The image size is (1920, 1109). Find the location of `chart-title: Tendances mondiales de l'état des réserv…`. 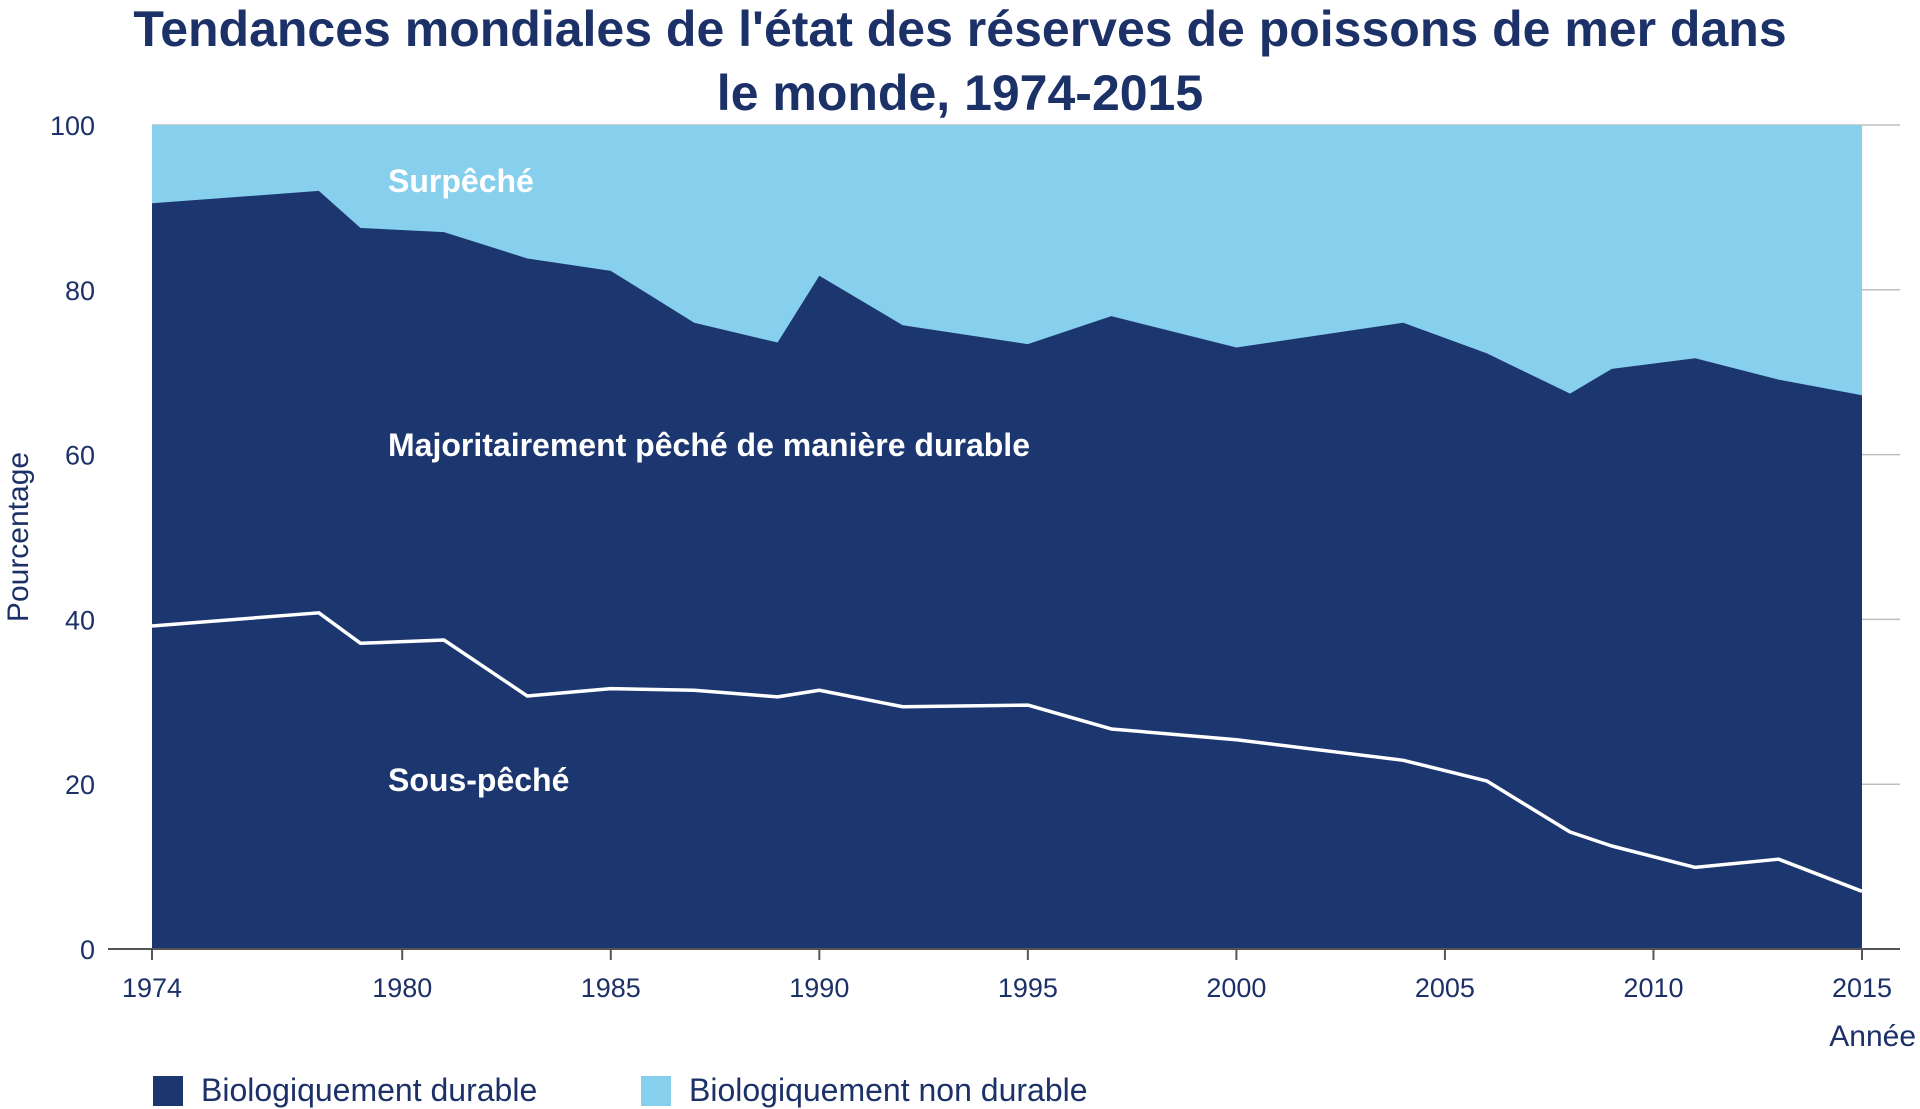

chart-title: Tendances mondiales de l'état des réserv… is located at coordinates (959, 61).